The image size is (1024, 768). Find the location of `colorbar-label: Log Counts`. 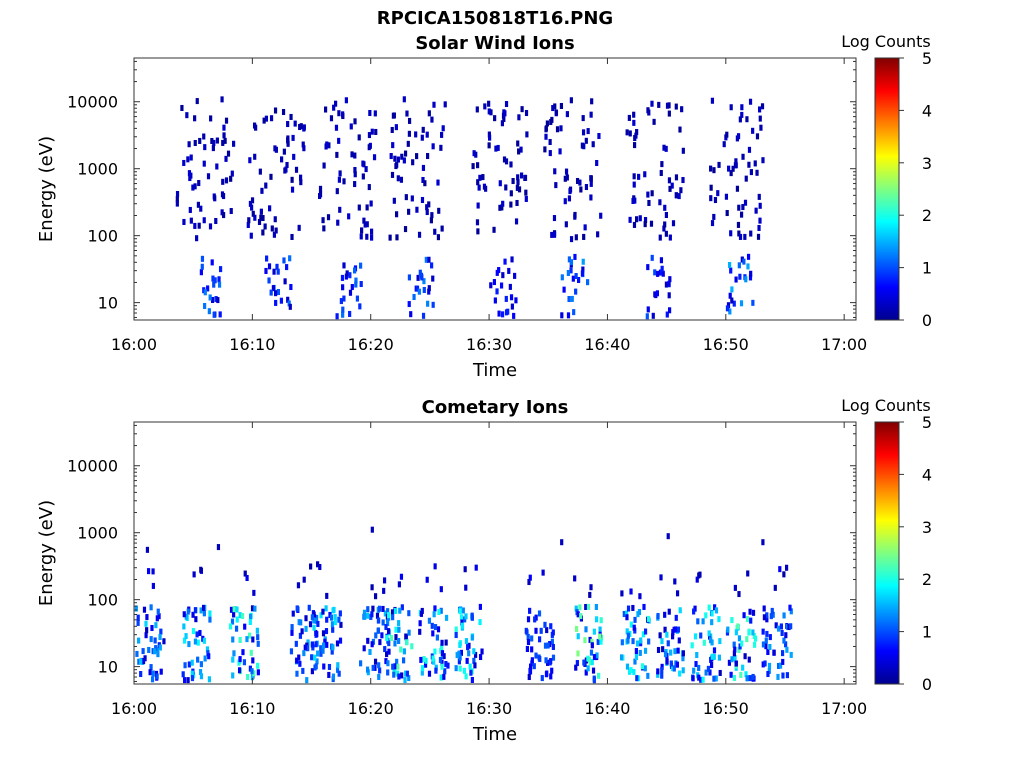

colorbar-label: Log Counts is located at coordinates (886, 405).